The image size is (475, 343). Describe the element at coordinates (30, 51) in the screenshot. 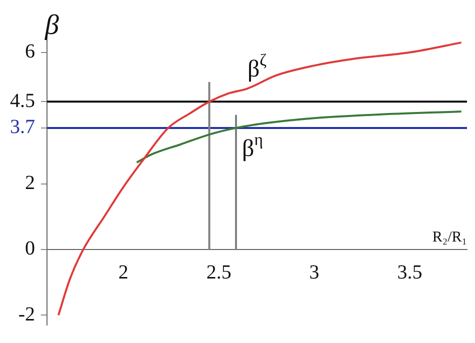

I see `y-tick-label: 6` at that location.